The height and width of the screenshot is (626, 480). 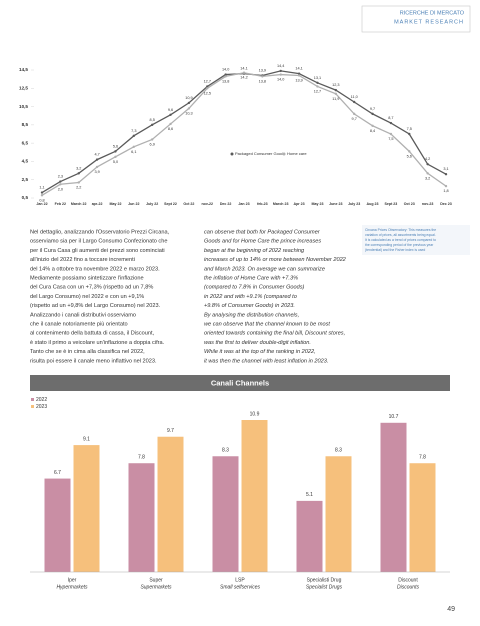 I want to click on legend-label: 2022, so click(x=41, y=400).